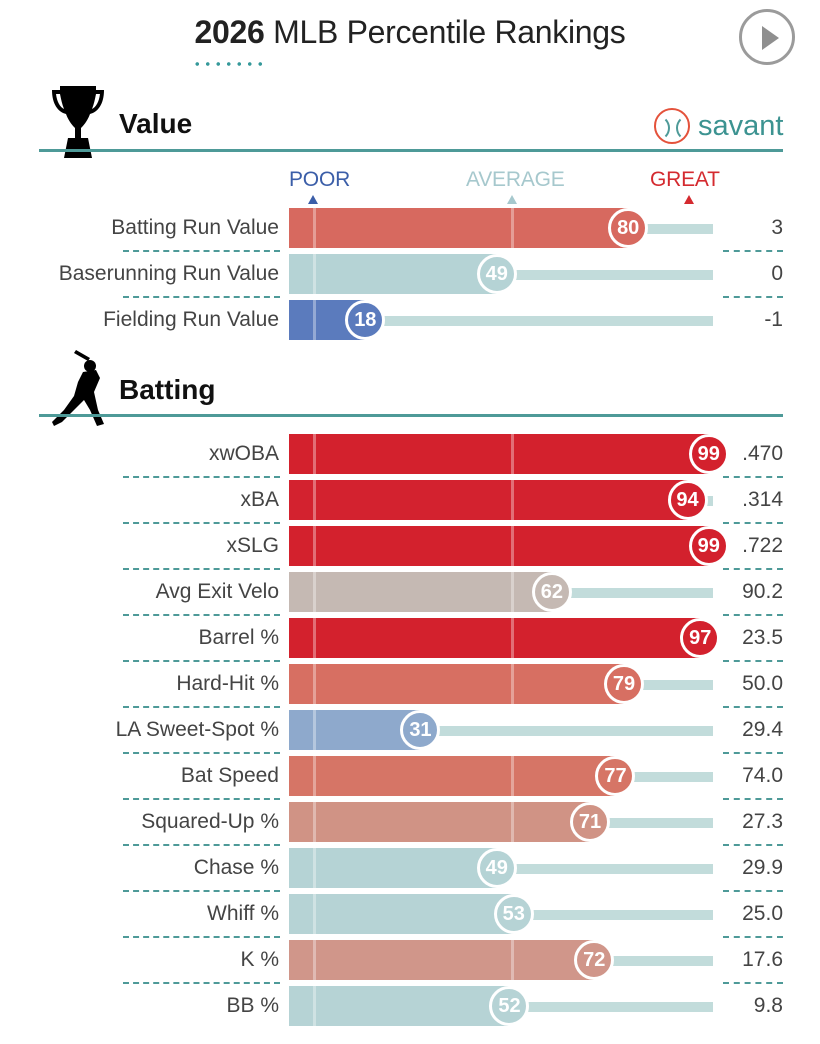 This screenshot has width=820, height=1044. I want to click on metric-label: Barrel %, so click(238, 637).